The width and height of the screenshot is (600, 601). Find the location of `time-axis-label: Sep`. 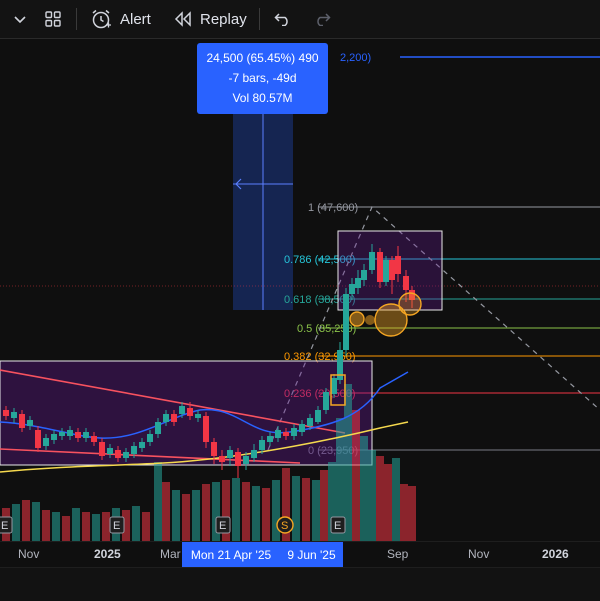

time-axis-label: Sep is located at coordinates (398, 554).